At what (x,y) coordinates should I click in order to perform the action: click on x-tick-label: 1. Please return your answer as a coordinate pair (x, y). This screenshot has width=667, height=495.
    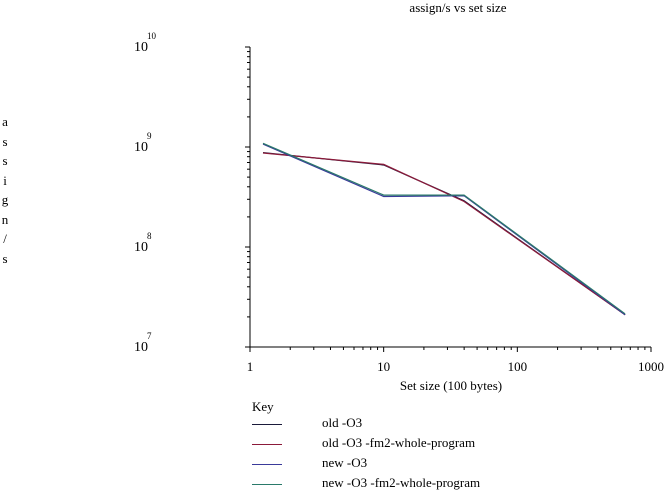
    Looking at the image, I should click on (250, 366).